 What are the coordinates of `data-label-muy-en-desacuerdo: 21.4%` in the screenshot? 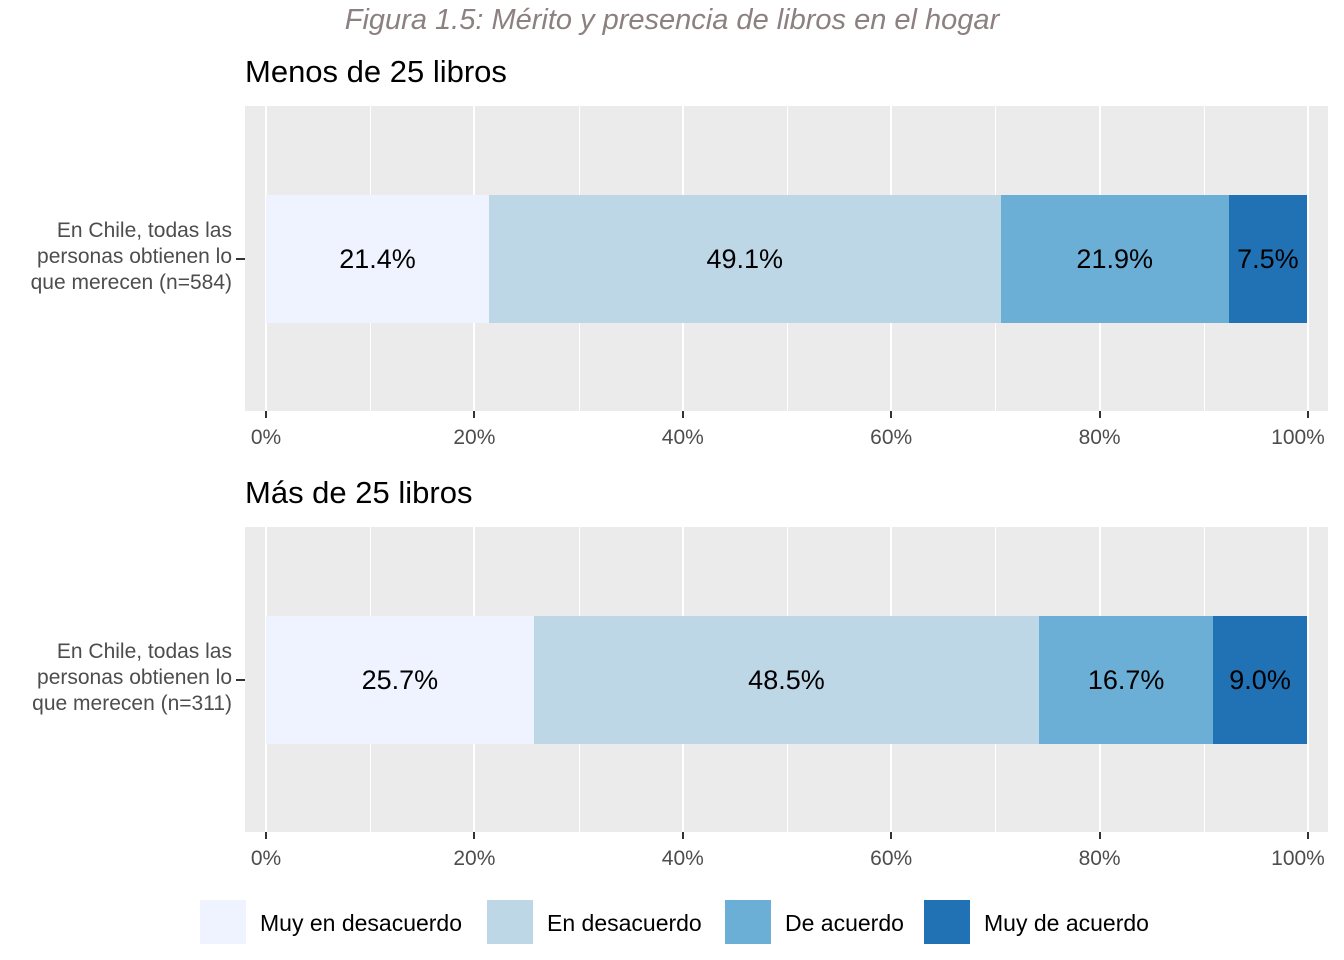 It's located at (377, 259).